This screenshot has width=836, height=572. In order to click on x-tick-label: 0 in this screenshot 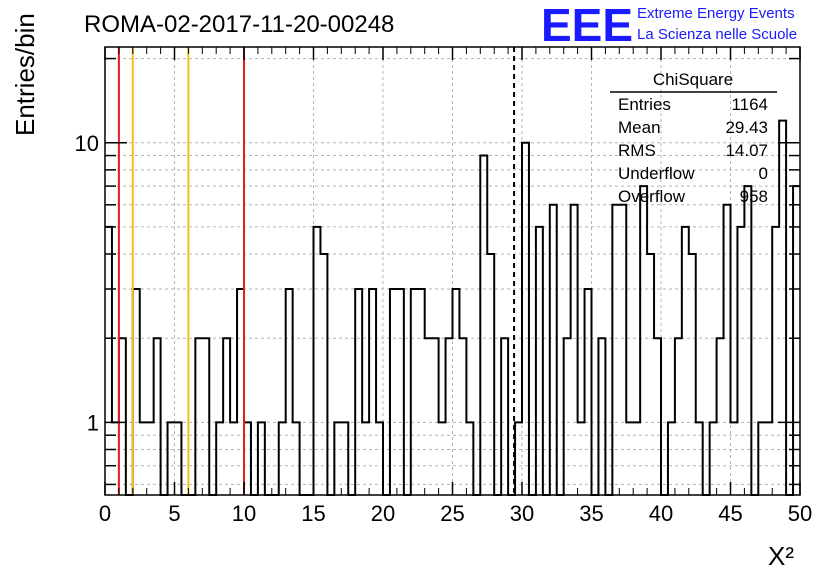, I will do `click(105, 513)`.